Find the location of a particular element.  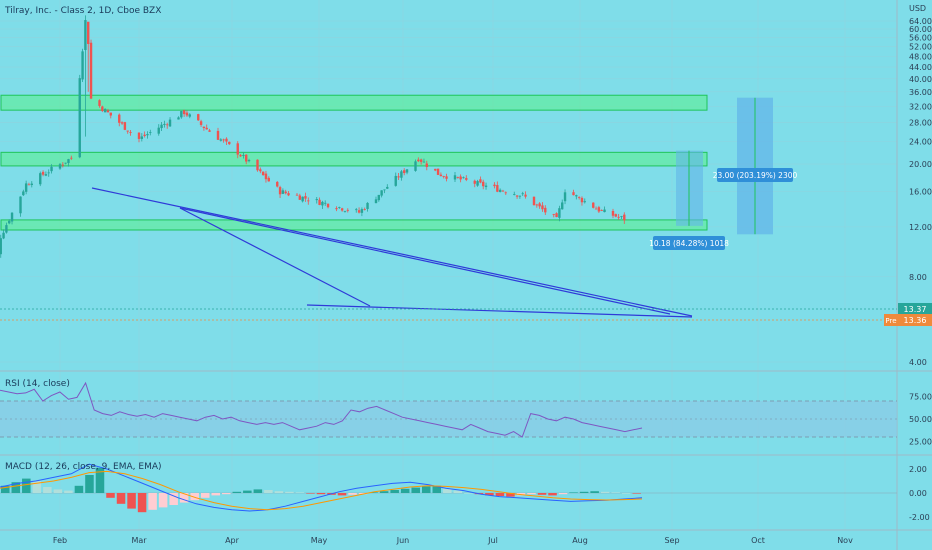

price-tick-label: 36.00 is located at coordinates (920, 92).